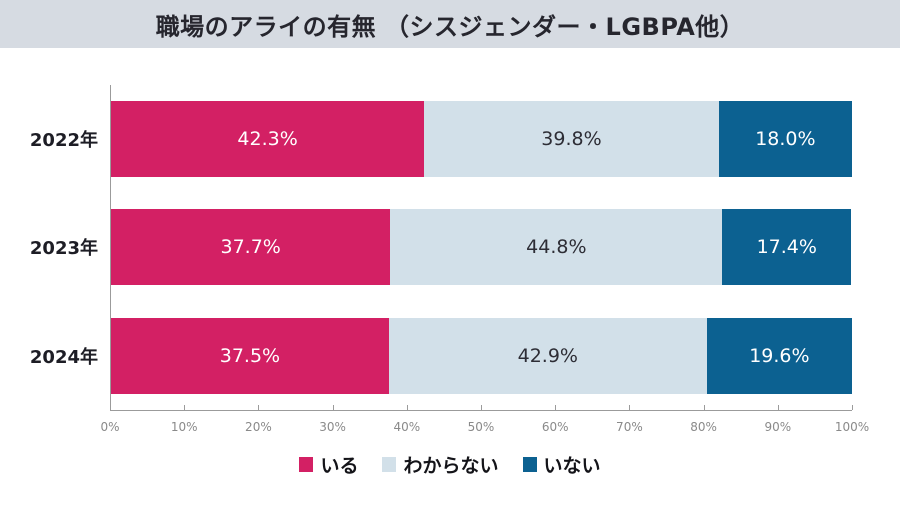  I want to click on bar-segment: 37.7%, so click(251, 247).